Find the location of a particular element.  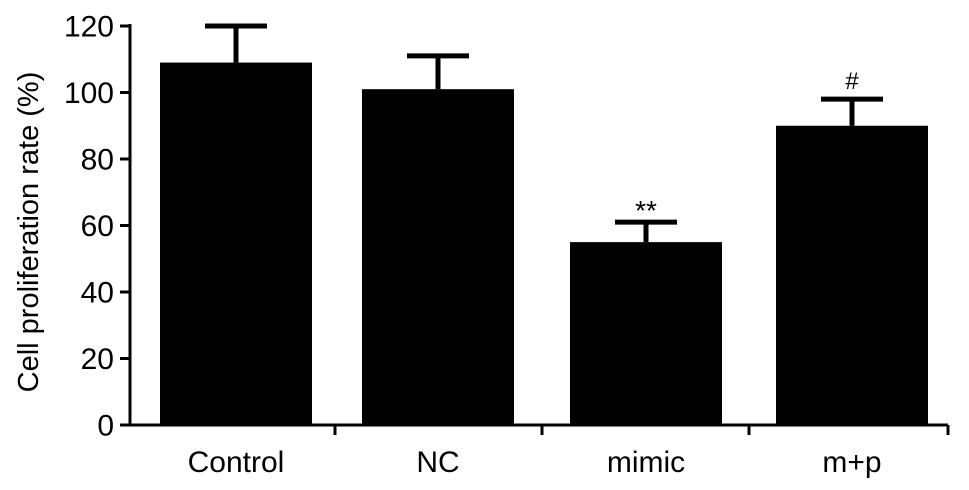

y-tick-label: 60 is located at coordinates (97, 226).